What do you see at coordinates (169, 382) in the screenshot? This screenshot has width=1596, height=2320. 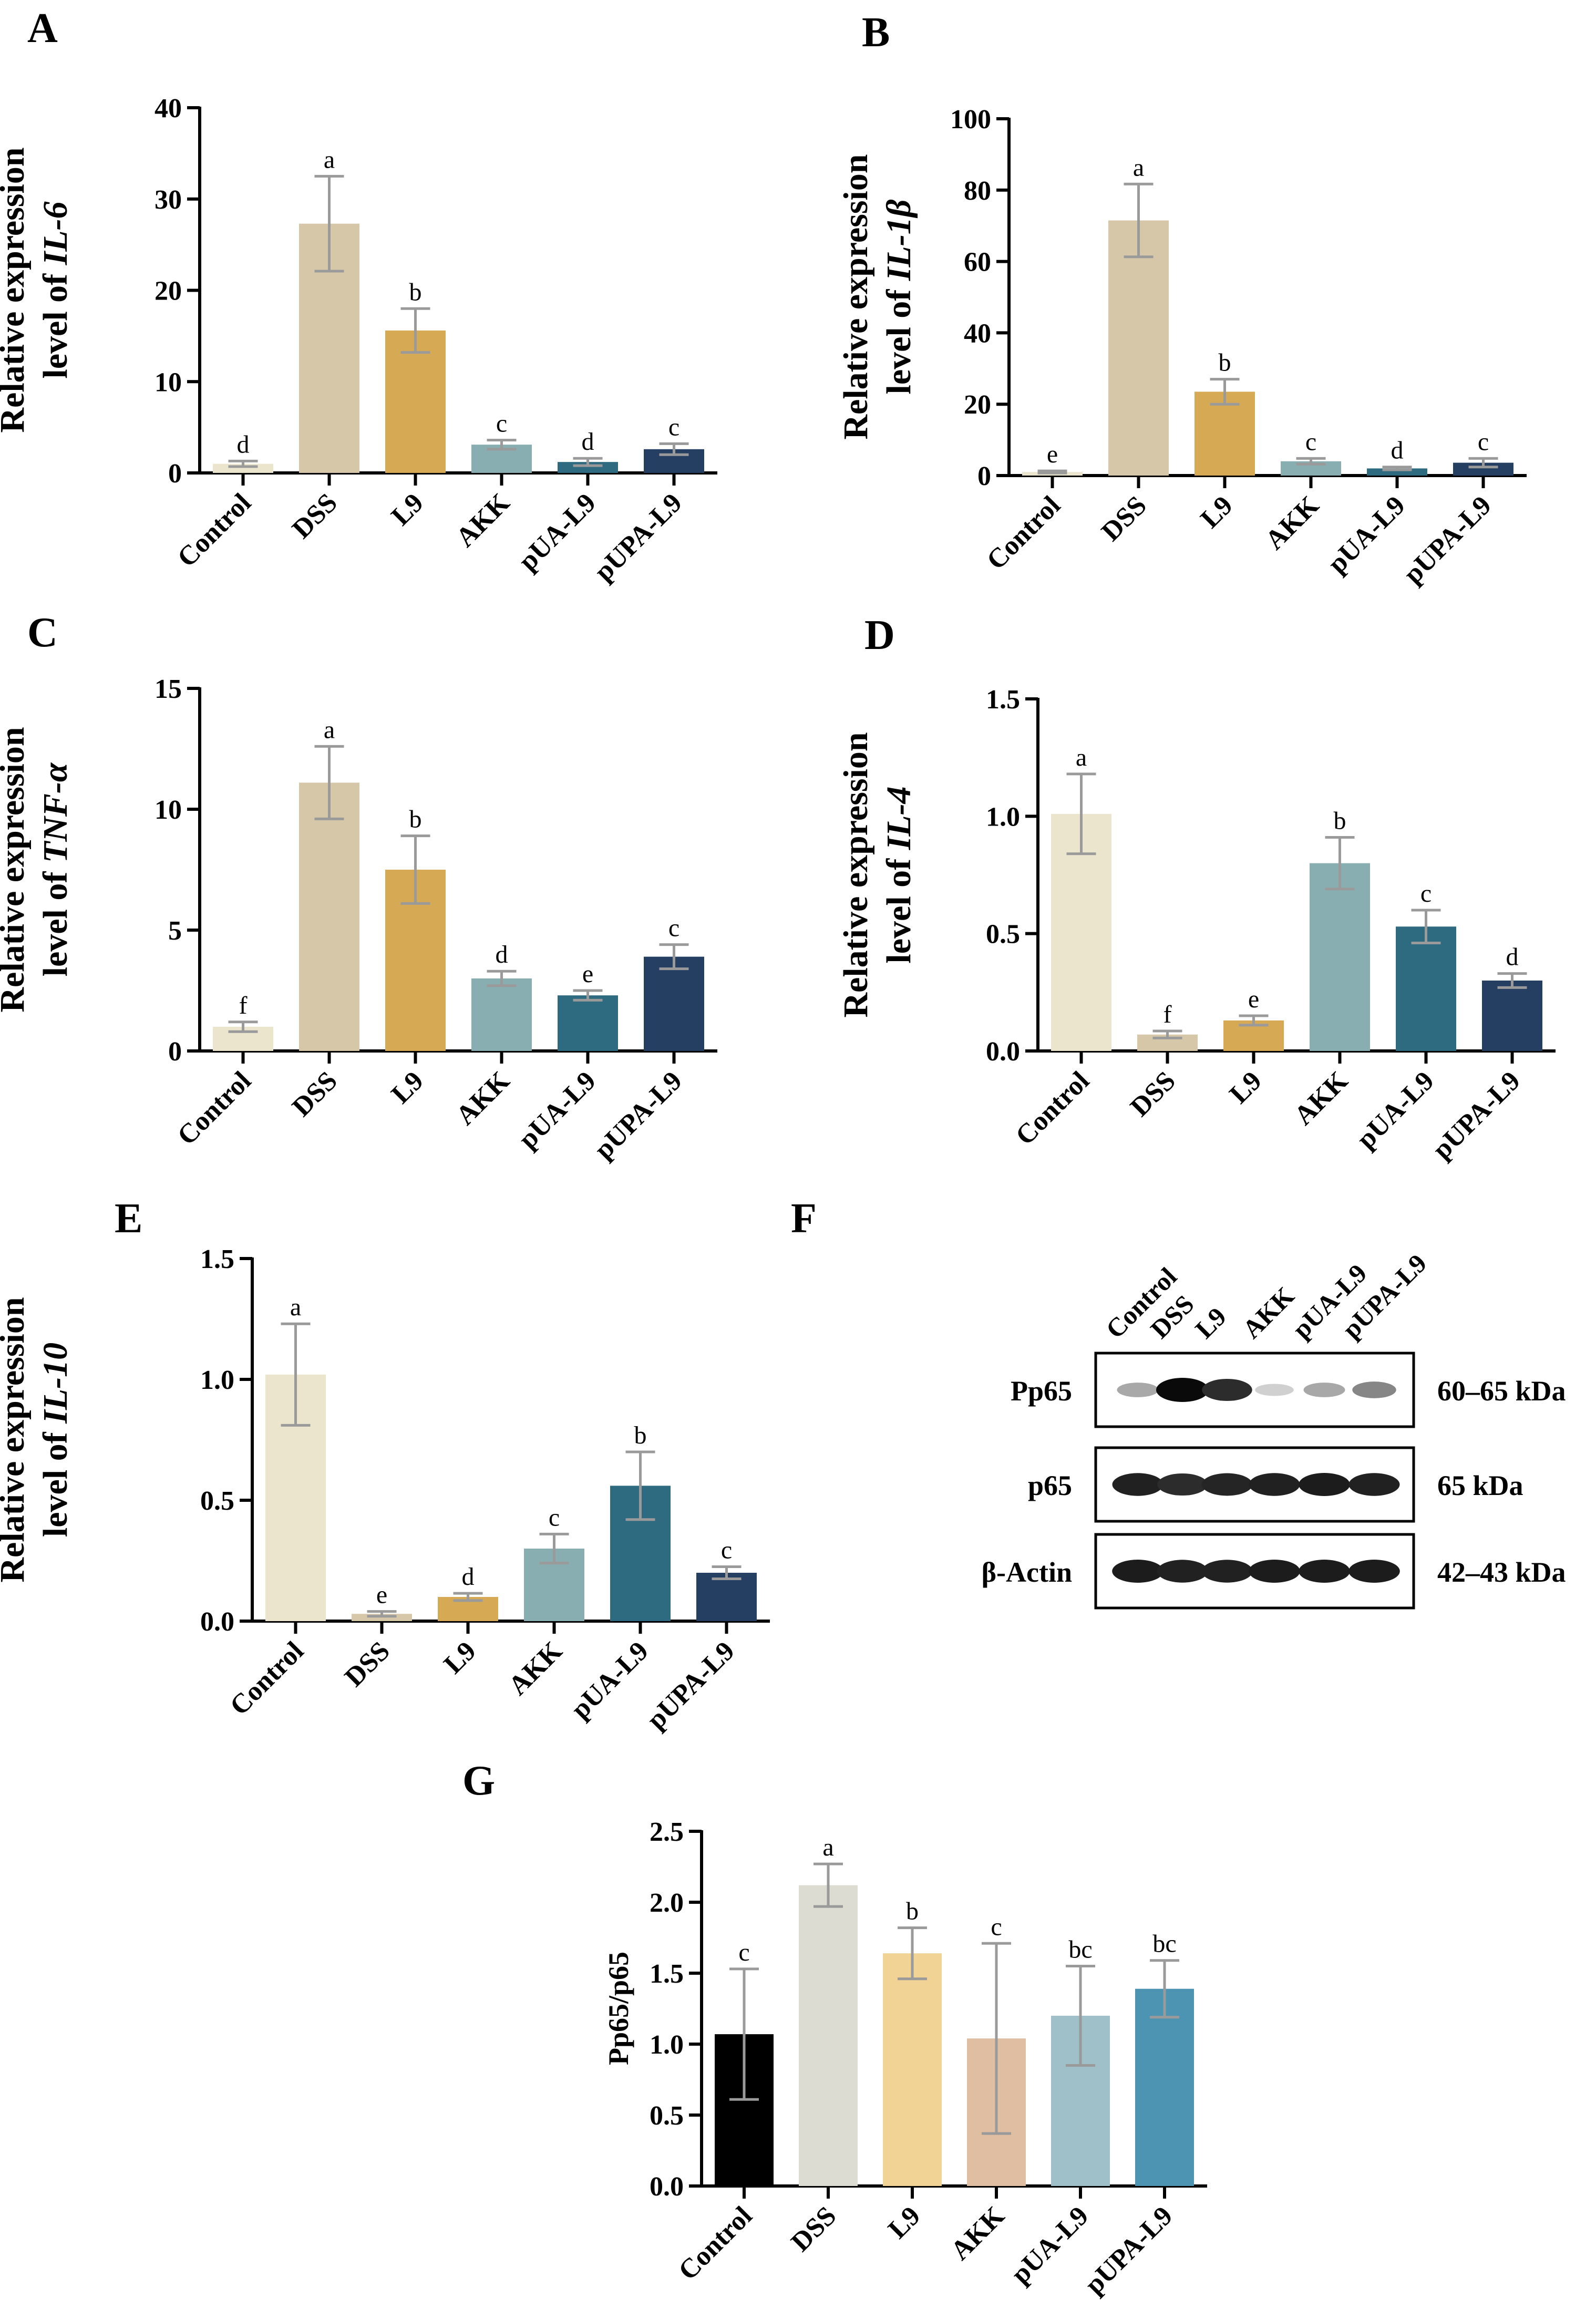 I see `y-tick-label: 10` at bounding box center [169, 382].